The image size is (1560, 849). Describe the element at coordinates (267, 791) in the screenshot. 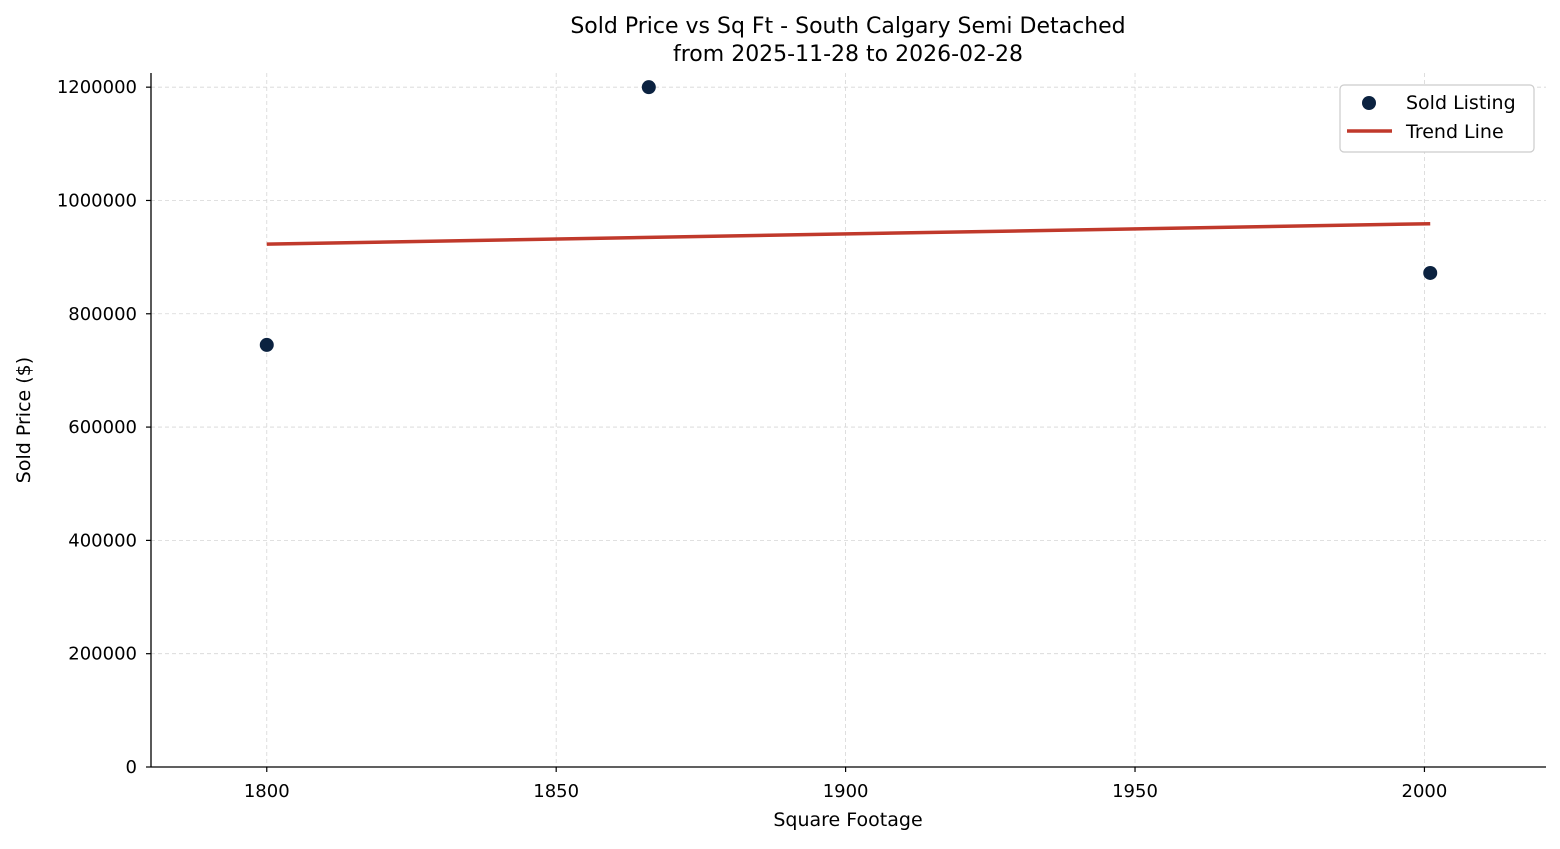

I see `x-tick-label: 1800` at that location.